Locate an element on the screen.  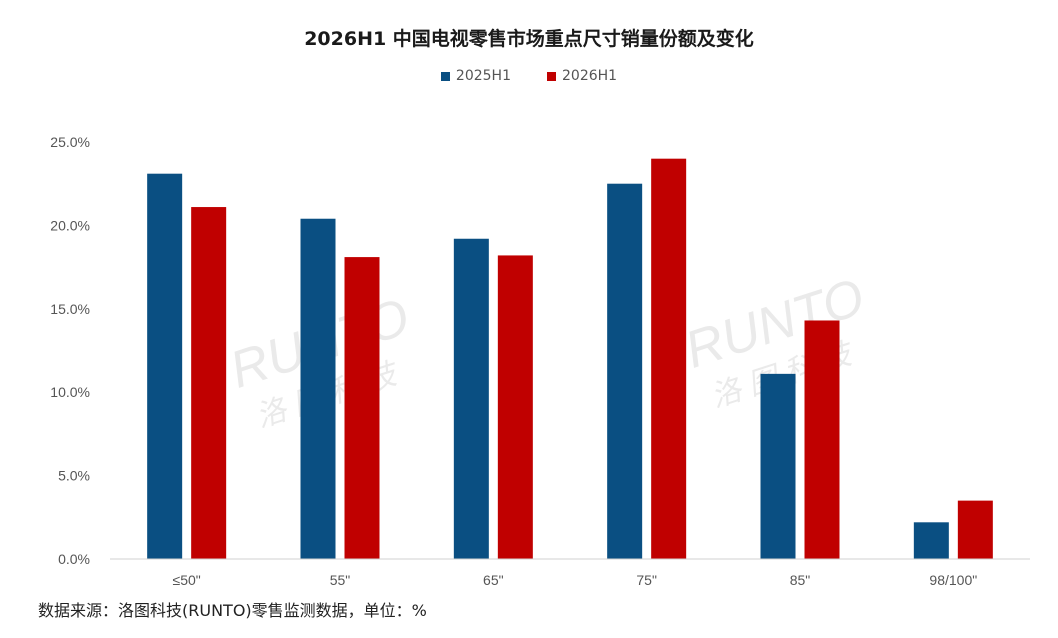
x-tick-label: 75" is located at coordinates (646, 580).